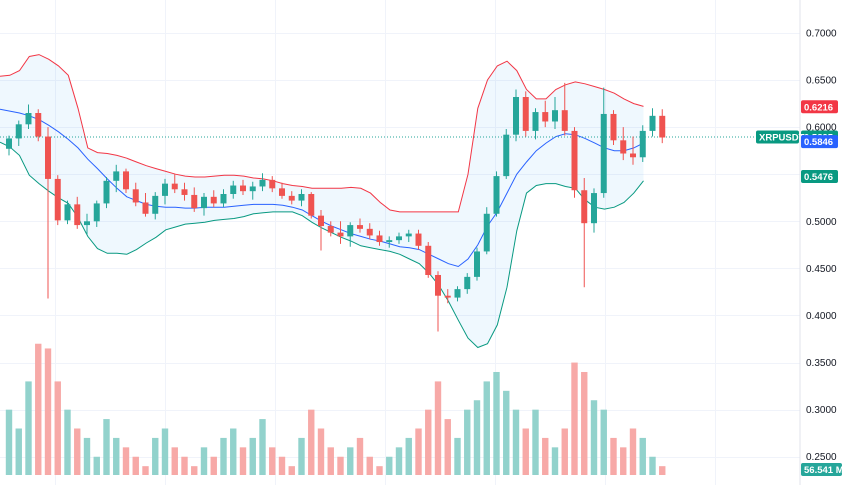 The height and width of the screenshot is (485, 852). I want to click on volume-badge-bg, so click(821, 469).